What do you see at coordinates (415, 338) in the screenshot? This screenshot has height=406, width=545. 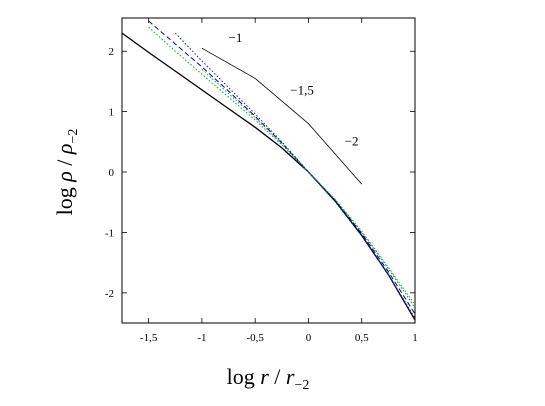 I see `x-tick-label: 1` at bounding box center [415, 338].